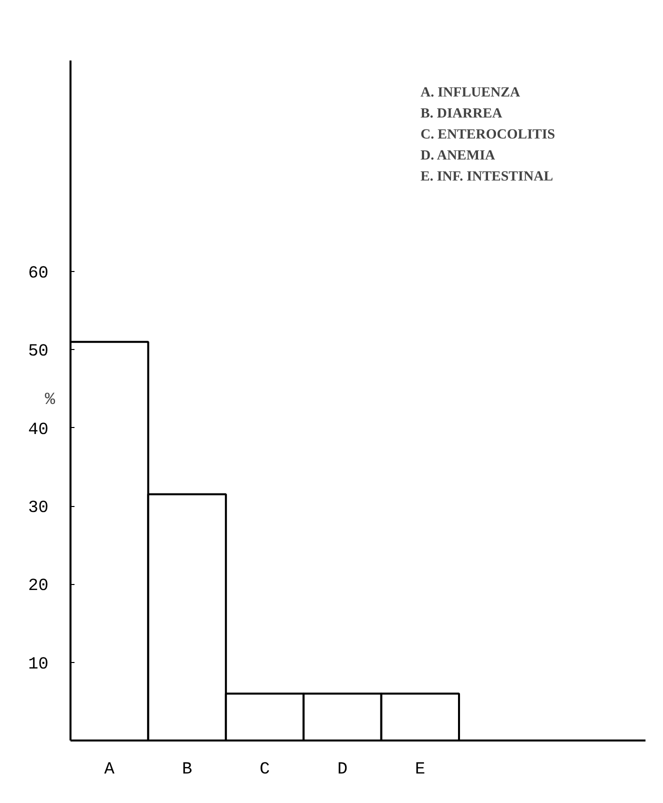  I want to click on y-tick-label: 10, so click(38, 664).